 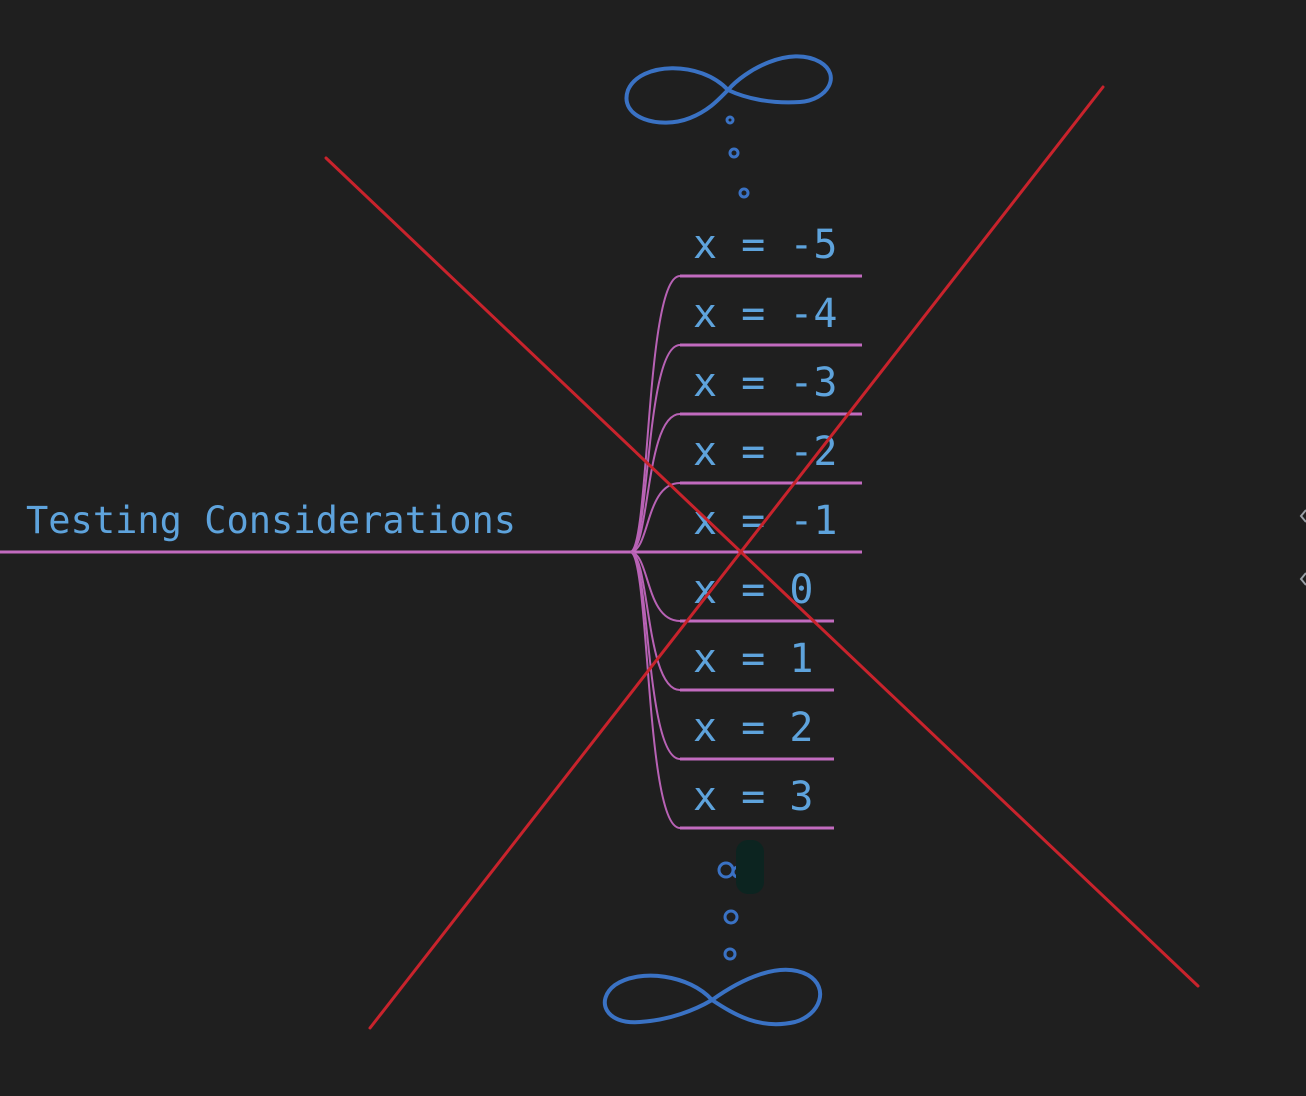 What do you see at coordinates (728, 89) in the screenshot?
I see `top-infinity-icon` at bounding box center [728, 89].